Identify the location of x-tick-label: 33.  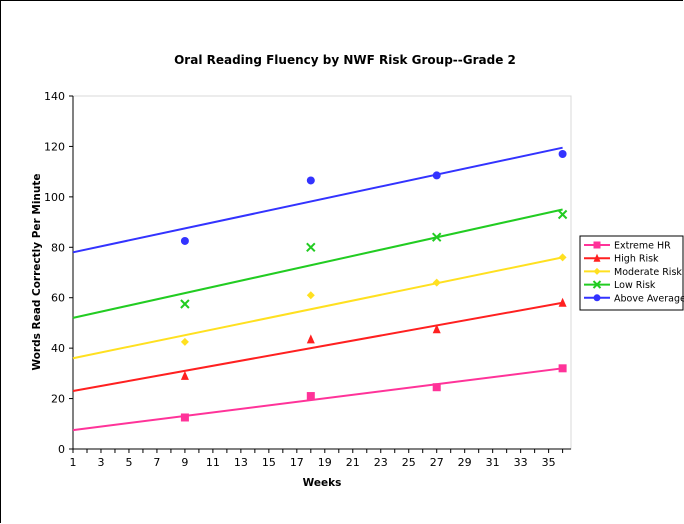
(521, 462).